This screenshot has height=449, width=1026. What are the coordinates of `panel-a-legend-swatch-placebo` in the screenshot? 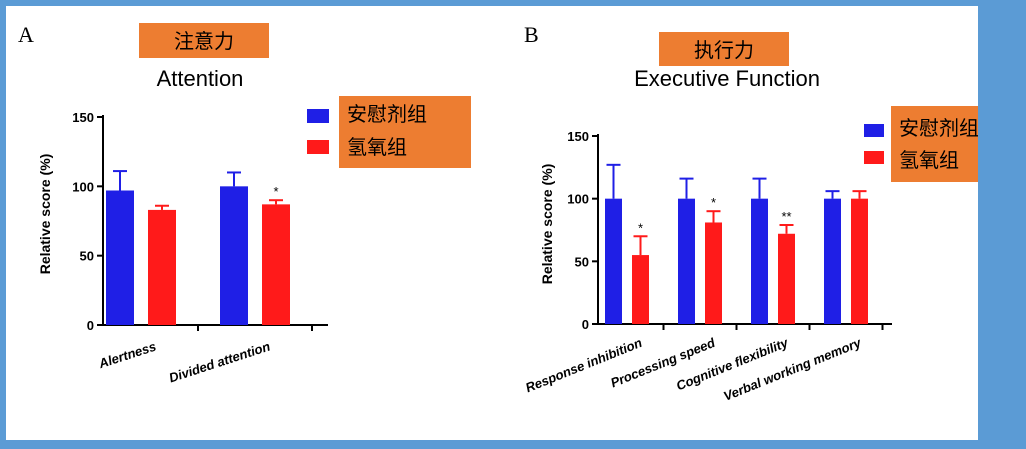 It's located at (318, 116).